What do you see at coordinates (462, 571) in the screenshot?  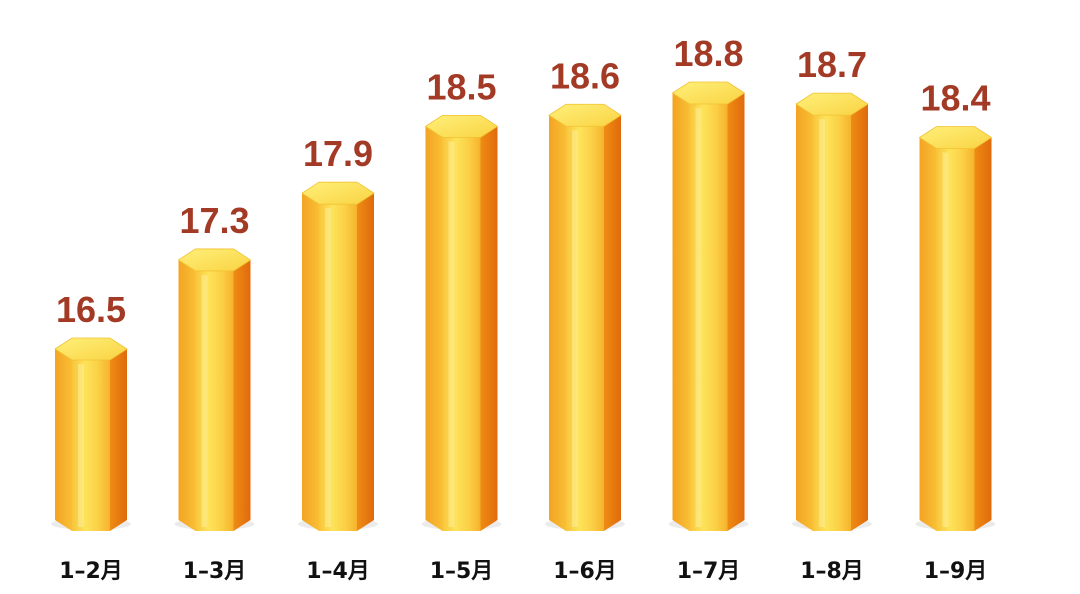 I see `x-tick-label: 1–5月` at bounding box center [462, 571].